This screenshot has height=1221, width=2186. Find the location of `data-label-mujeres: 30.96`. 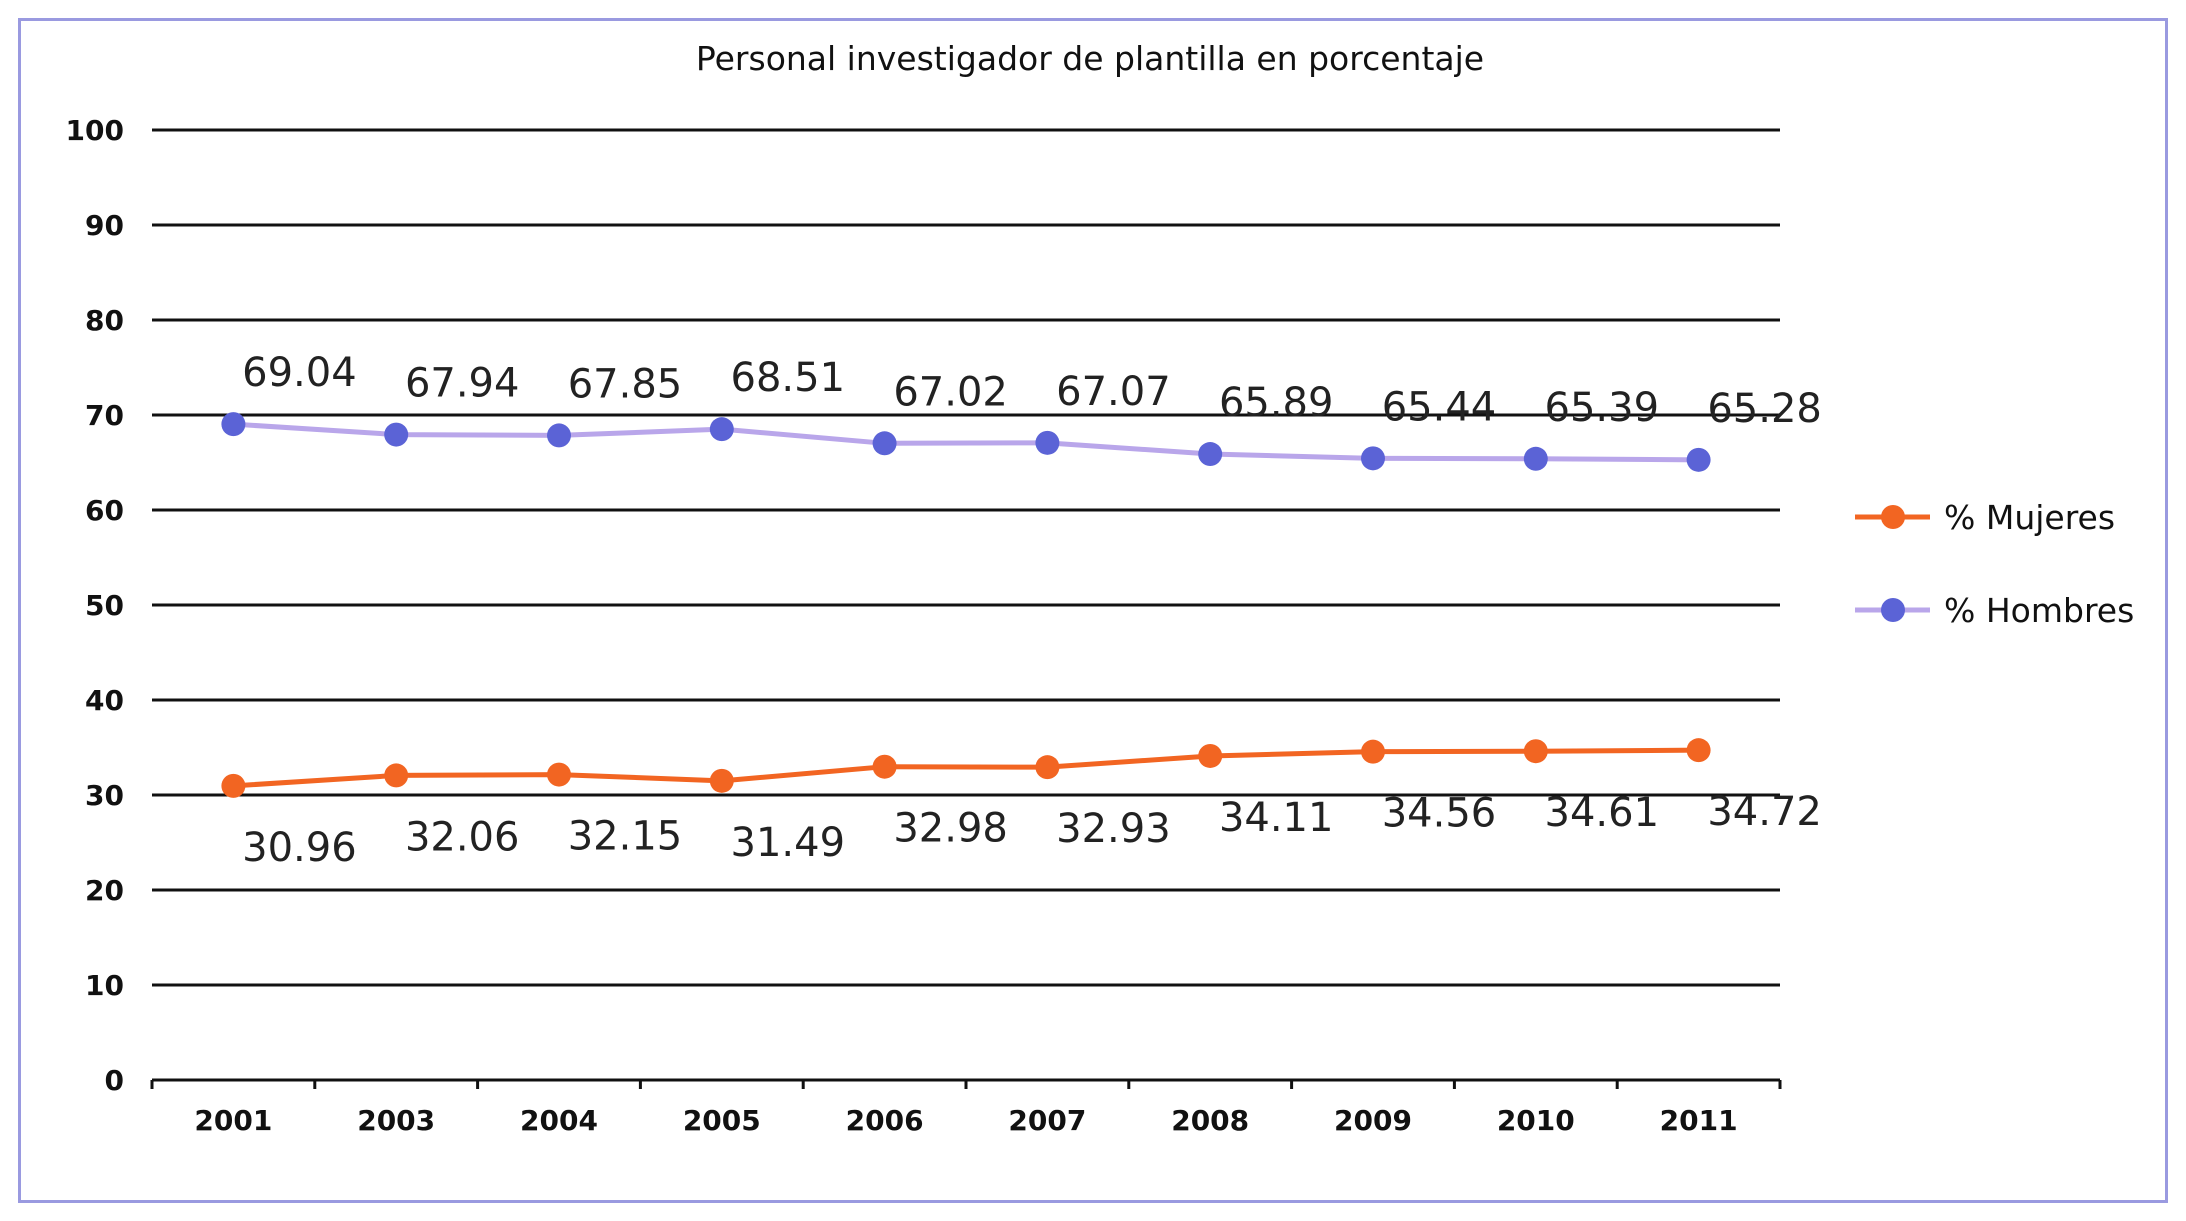

data-label-mujeres: 30.96 is located at coordinates (299, 848).